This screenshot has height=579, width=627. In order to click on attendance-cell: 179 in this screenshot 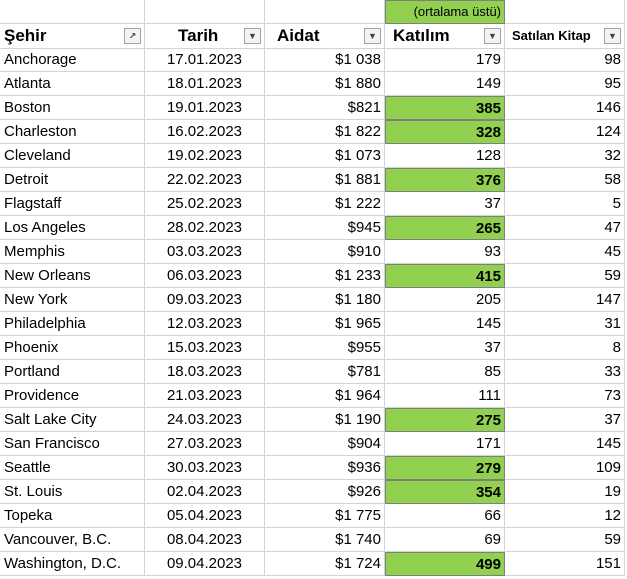, I will do `click(445, 60)`.